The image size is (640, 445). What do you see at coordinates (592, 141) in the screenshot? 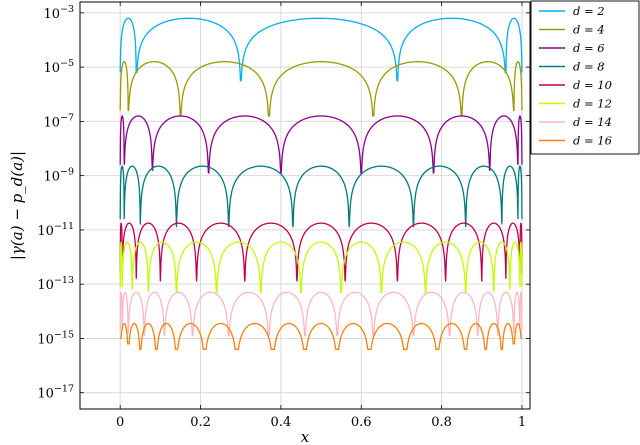
I see `legend-label: d = 16` at bounding box center [592, 141].